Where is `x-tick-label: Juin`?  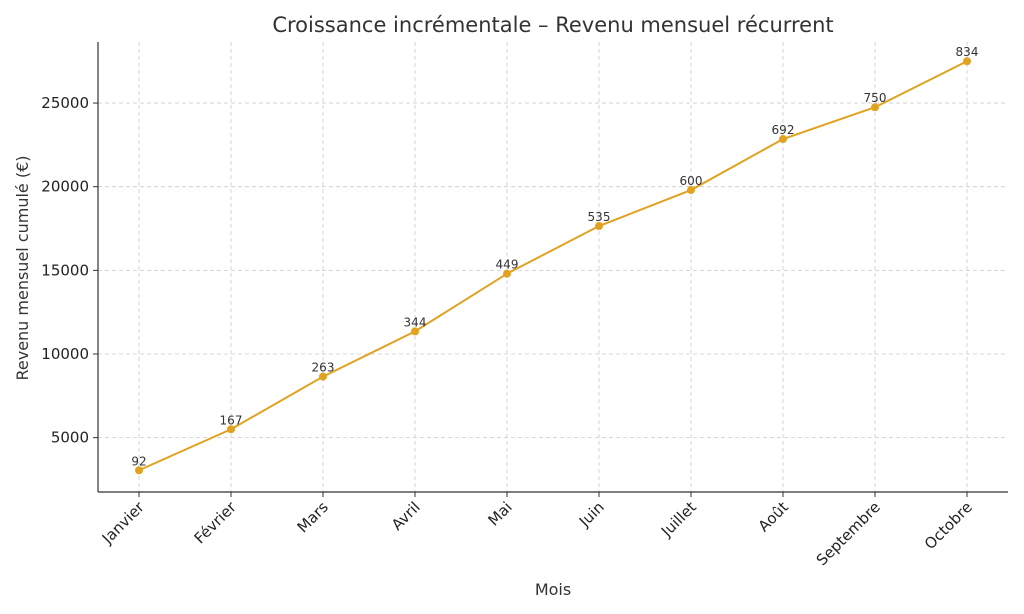
x-tick-label: Juin is located at coordinates (591, 514).